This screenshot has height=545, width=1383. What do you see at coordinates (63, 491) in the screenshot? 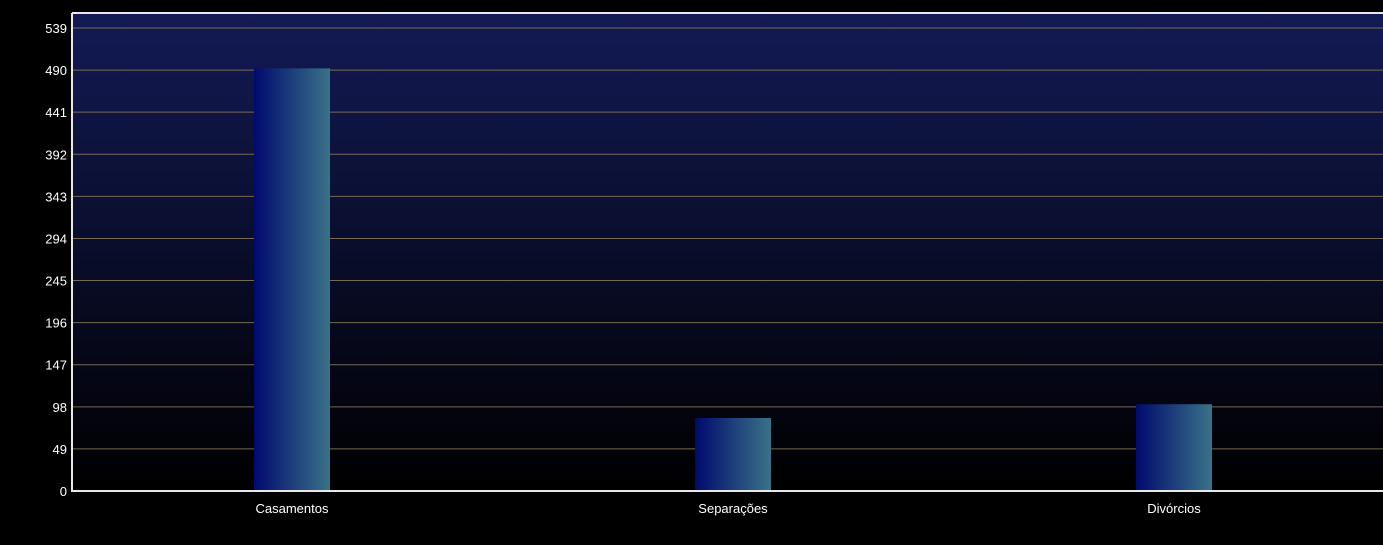
I see `y-tick-label: 0` at bounding box center [63, 491].